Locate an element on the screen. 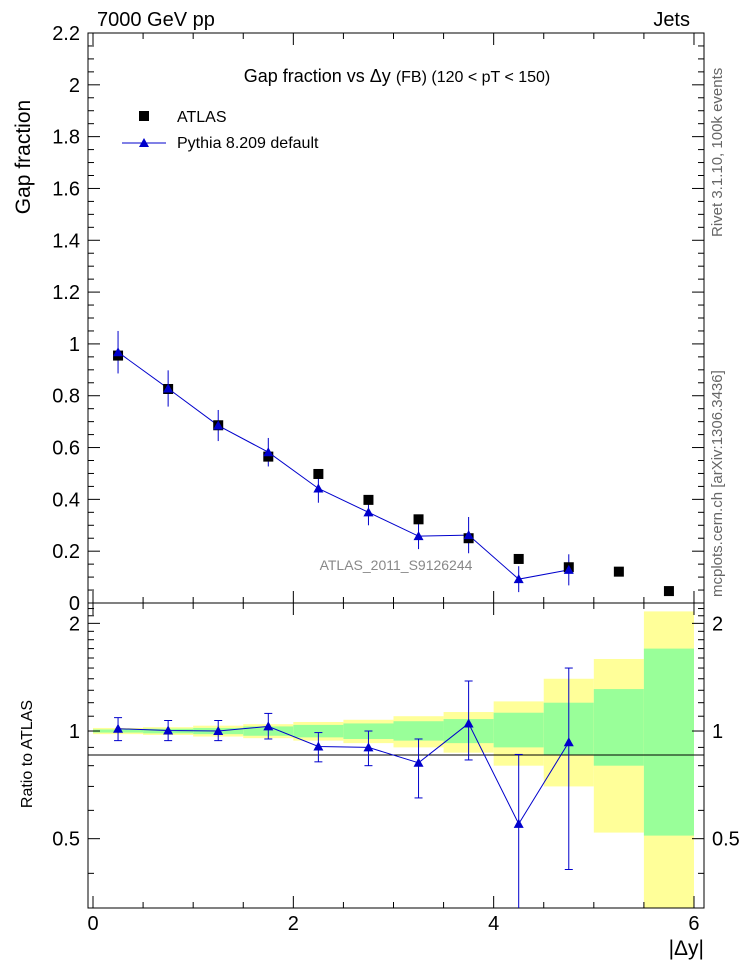 The height and width of the screenshot is (972, 746). x-tick-label: 4 is located at coordinates (493, 924).